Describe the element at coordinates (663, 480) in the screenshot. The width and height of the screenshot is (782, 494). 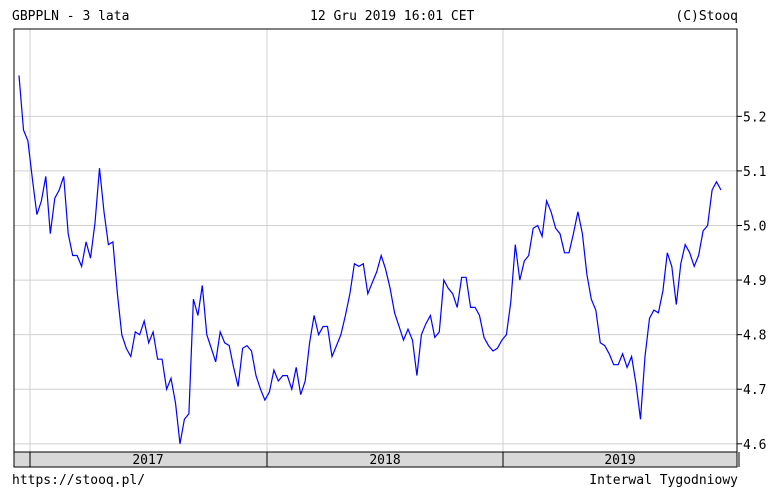
I see `interval-label: Interwal Tygodniowy` at that location.